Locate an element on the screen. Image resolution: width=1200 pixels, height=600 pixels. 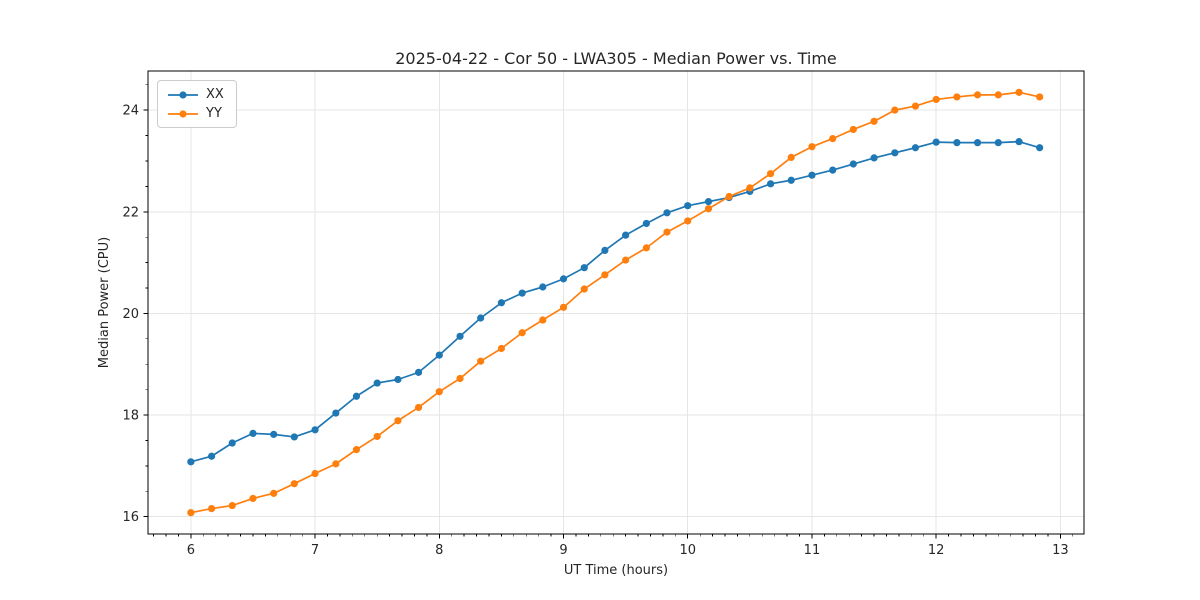
legend-marker-YY is located at coordinates (183, 113).